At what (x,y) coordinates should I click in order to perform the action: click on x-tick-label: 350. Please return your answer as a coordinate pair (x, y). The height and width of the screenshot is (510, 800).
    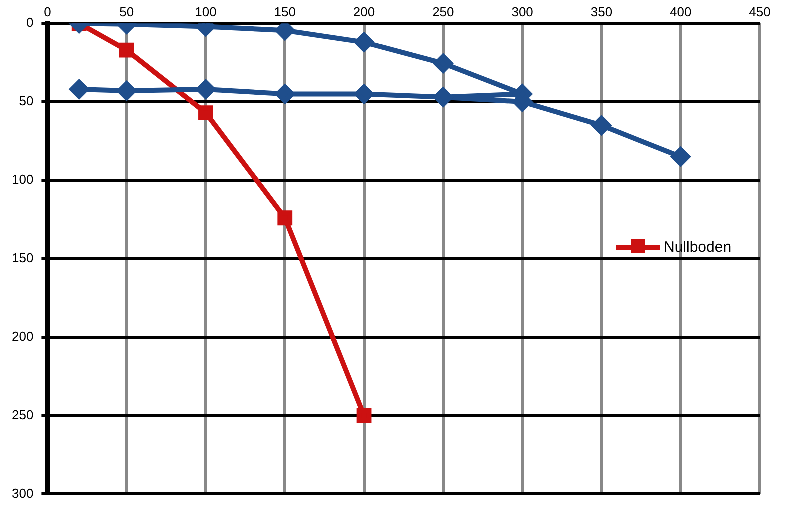
    Looking at the image, I should click on (601, 12).